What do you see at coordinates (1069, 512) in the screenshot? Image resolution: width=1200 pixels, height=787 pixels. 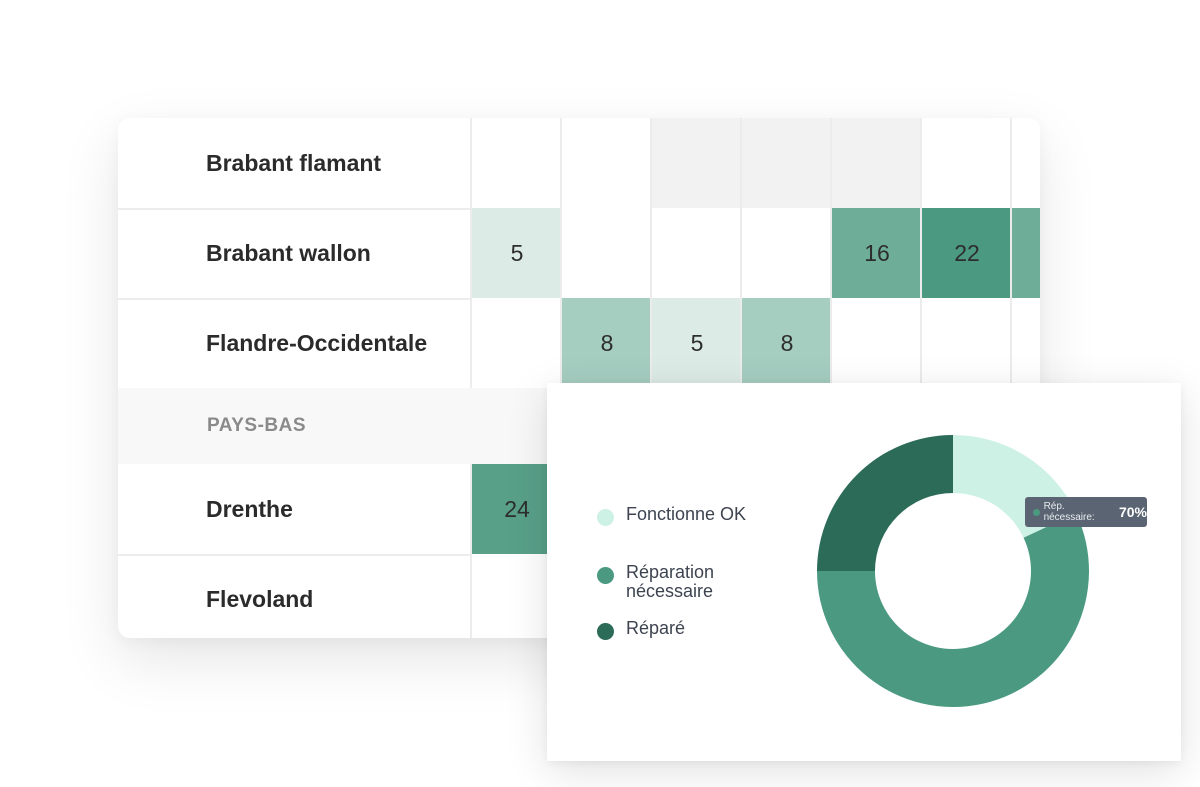 I see `tooltip-label: Rép. nécessaire:` at bounding box center [1069, 512].